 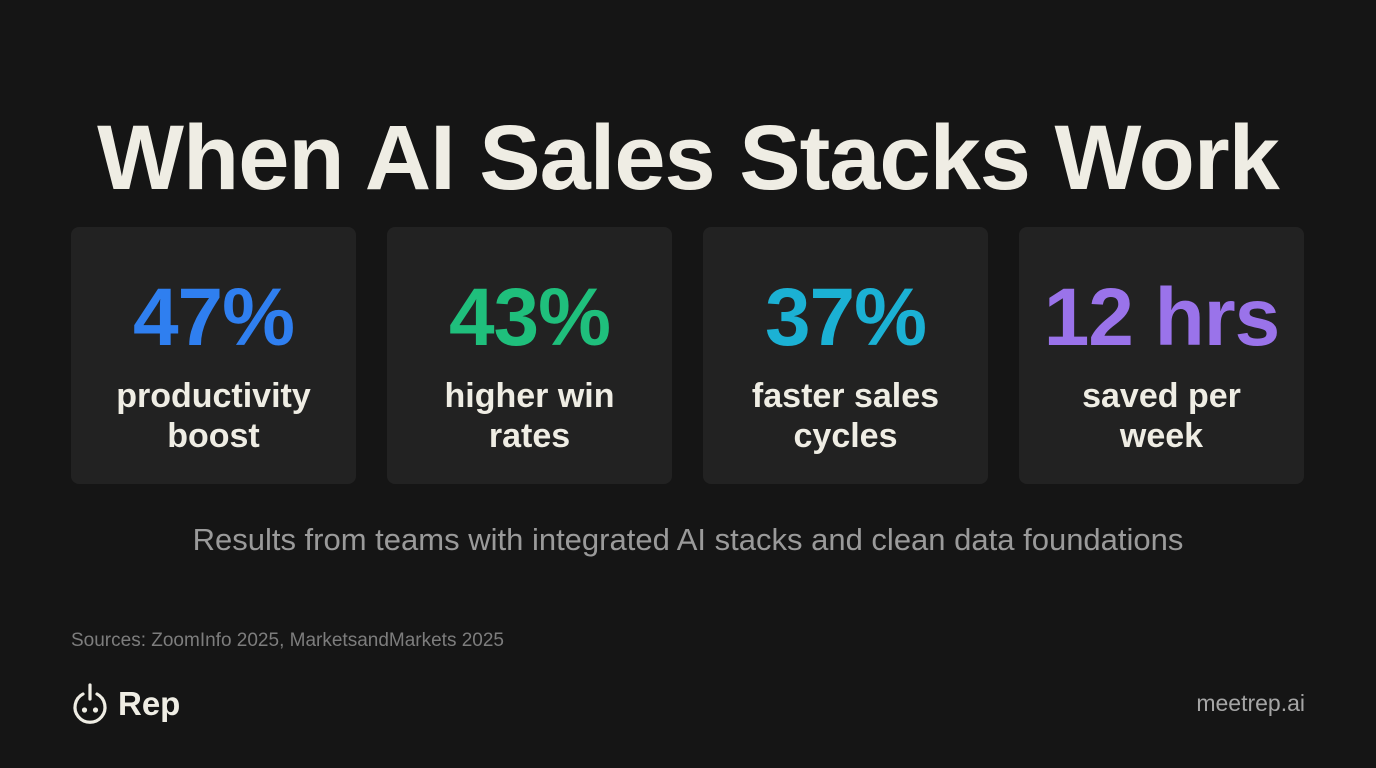 What do you see at coordinates (845, 416) in the screenshot?
I see `stat-label: faster sales cycles` at bounding box center [845, 416].